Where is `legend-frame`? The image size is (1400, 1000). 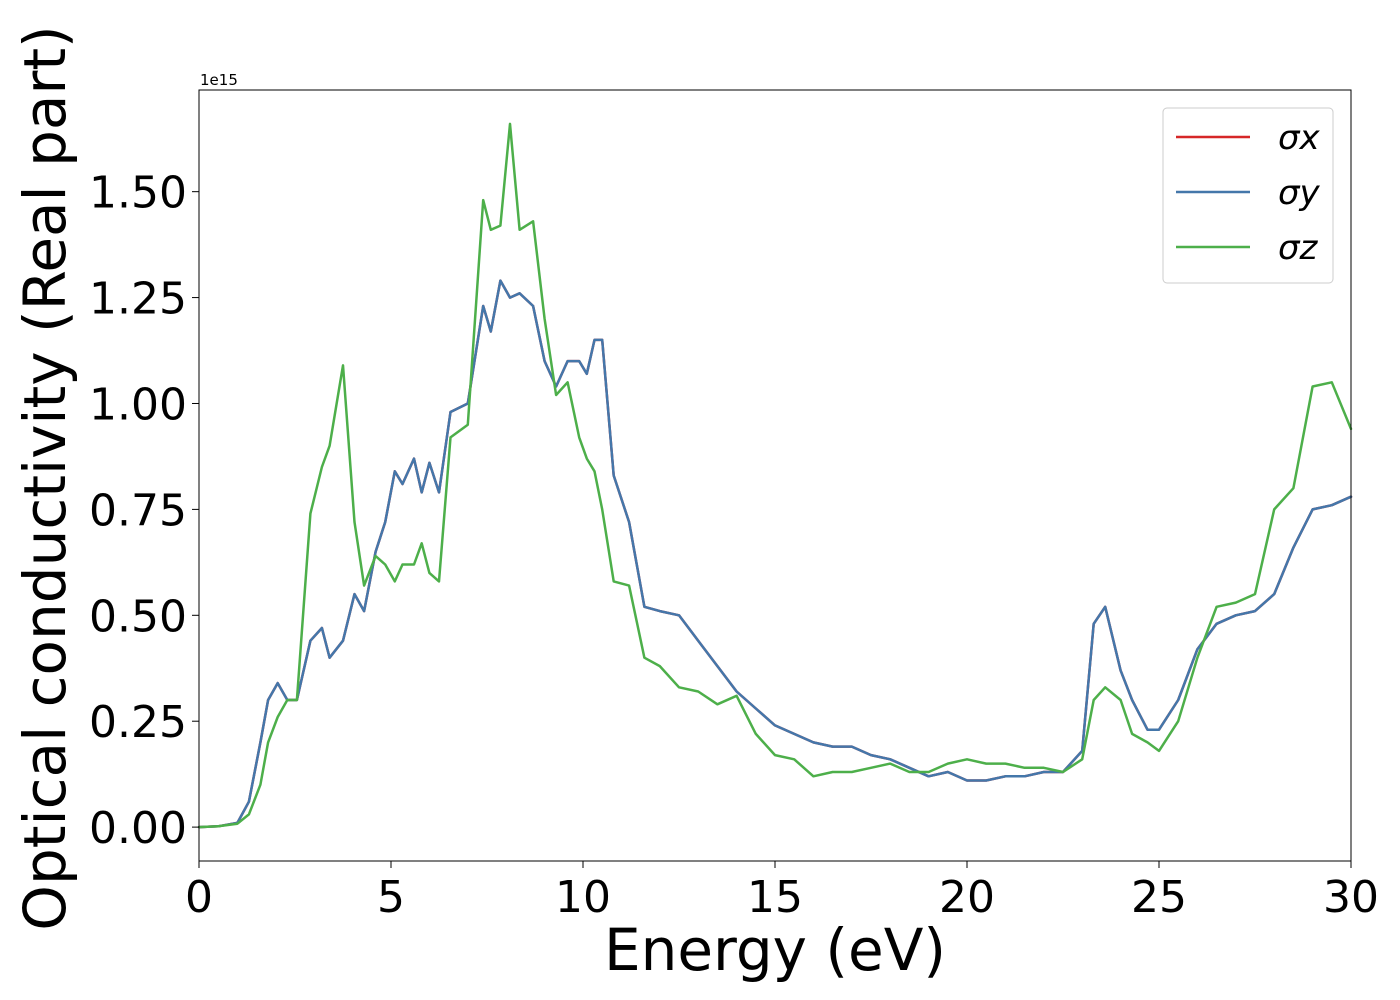
legend-frame is located at coordinates (1248, 195).